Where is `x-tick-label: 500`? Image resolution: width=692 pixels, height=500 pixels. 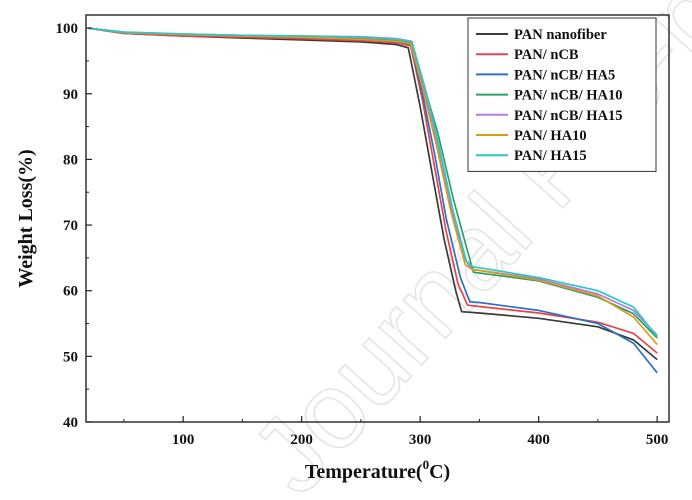 x-tick-label: 500 is located at coordinates (657, 440).